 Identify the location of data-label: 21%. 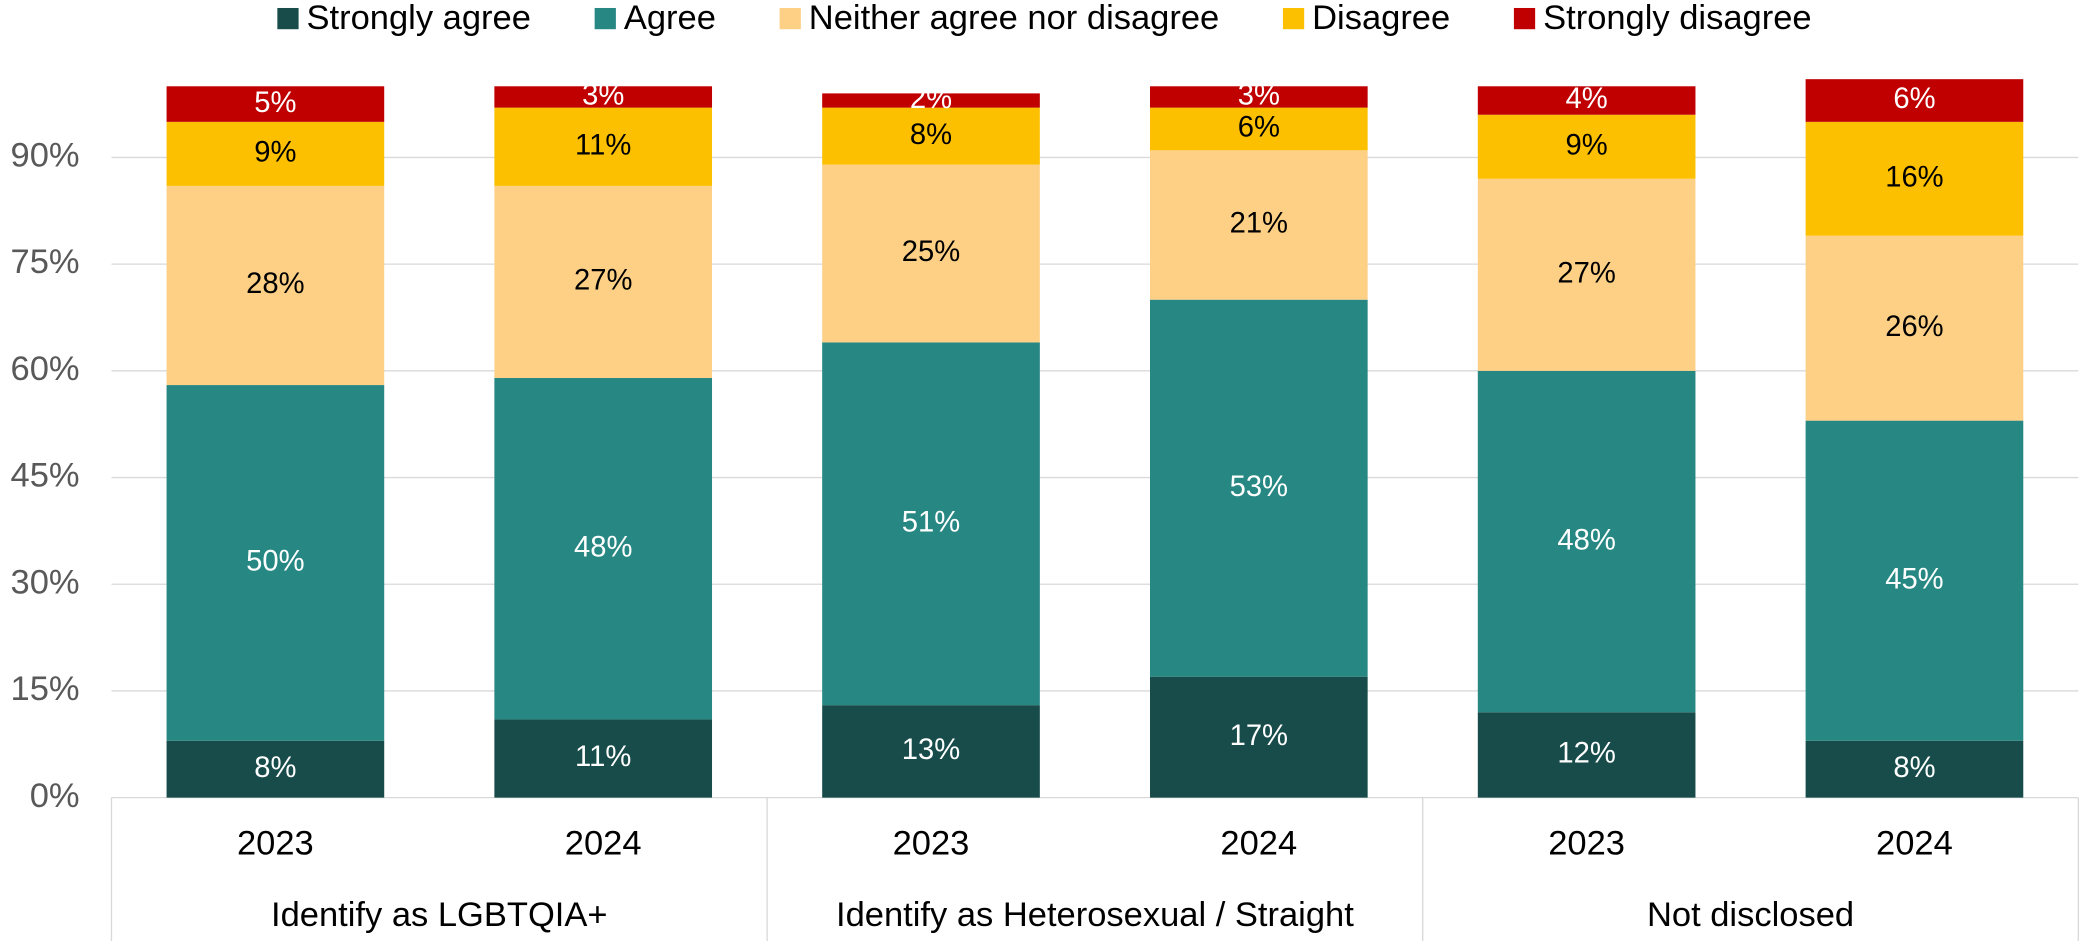
(1259, 224).